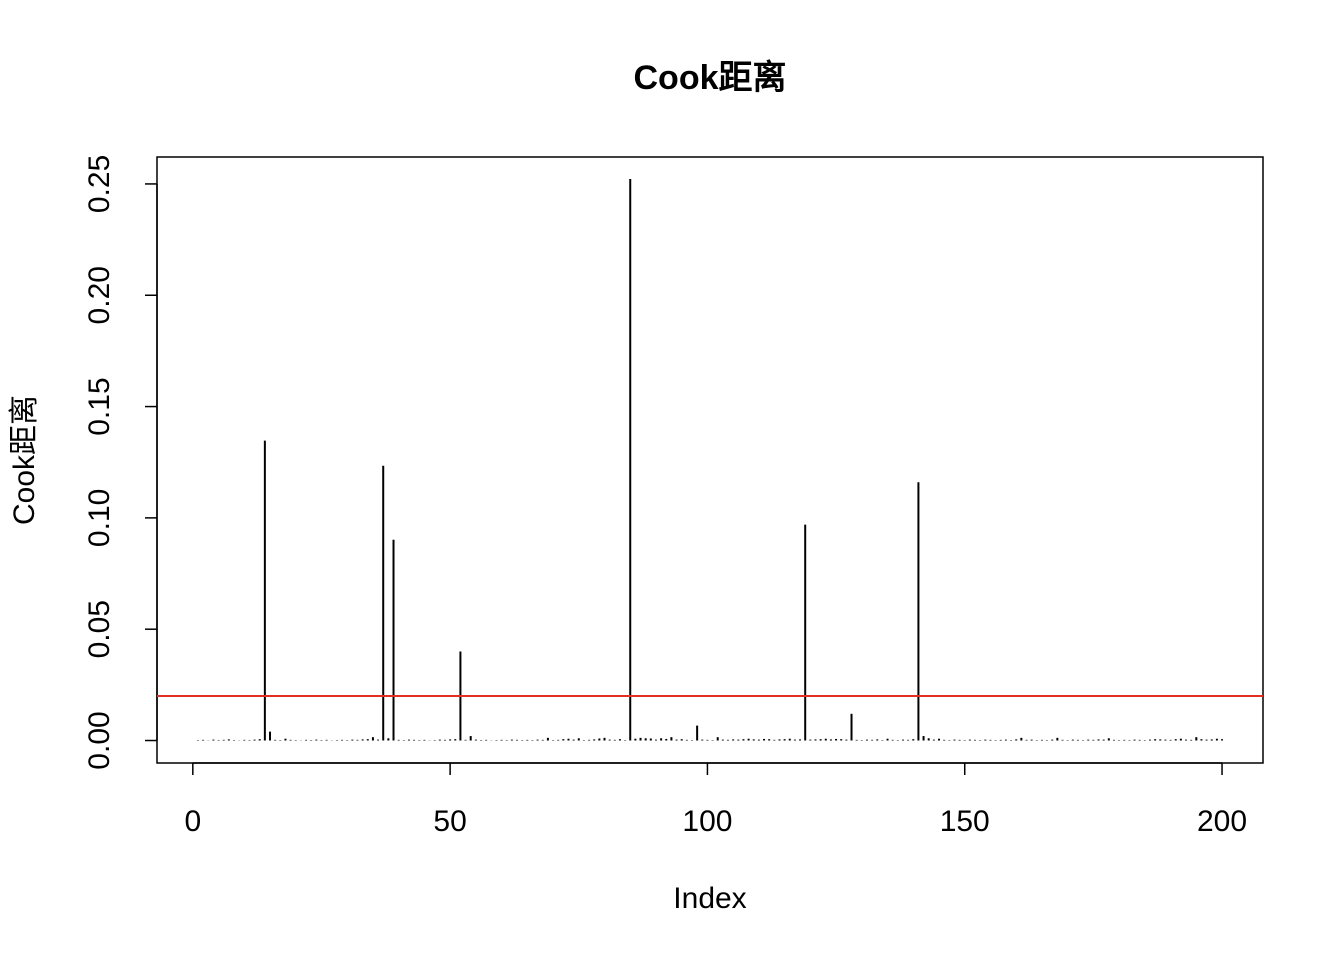  Describe the element at coordinates (24, 460) in the screenshot. I see `y-axis-label: Cook距离` at that location.